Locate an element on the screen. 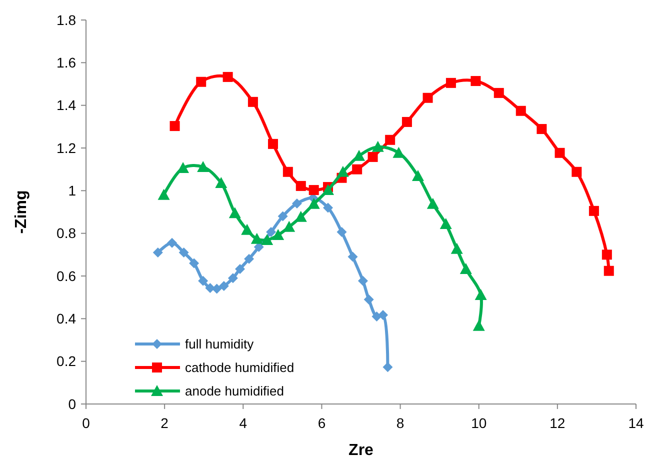  x-tick-label: 14 is located at coordinates (636, 423).